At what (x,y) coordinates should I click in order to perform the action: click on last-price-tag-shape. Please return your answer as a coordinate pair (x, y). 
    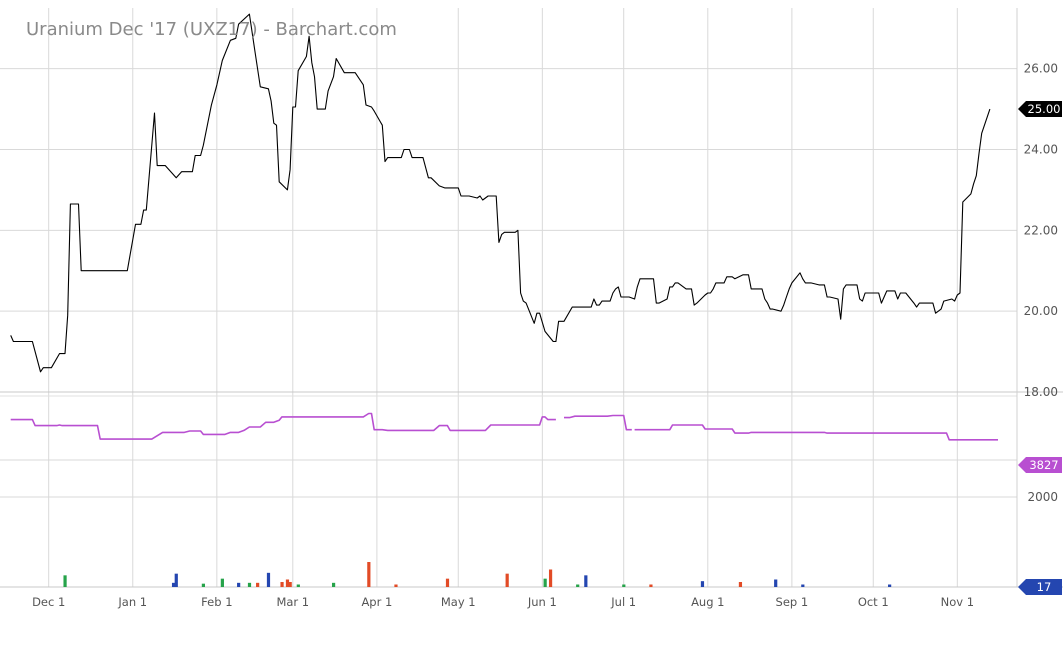
    Looking at the image, I should click on (1040, 109).